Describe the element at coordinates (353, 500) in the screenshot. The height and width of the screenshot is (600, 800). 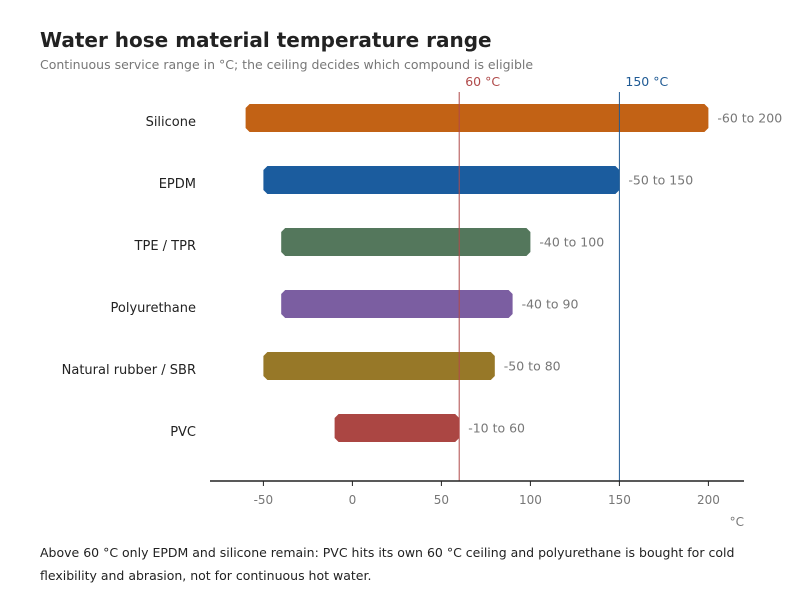
I see `x-tick-label-1: 0` at that location.